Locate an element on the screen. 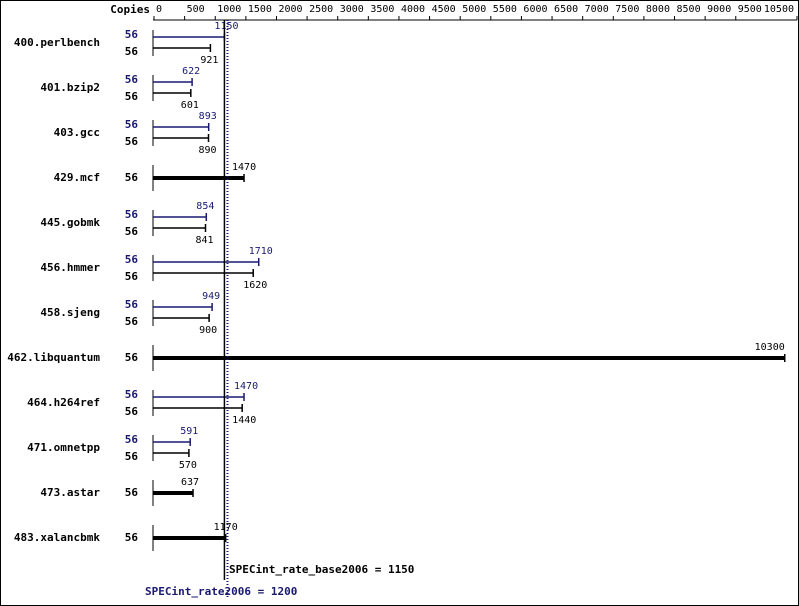 Image resolution: width=799 pixels, height=606 pixels. value-label: 949 is located at coordinates (211, 296).